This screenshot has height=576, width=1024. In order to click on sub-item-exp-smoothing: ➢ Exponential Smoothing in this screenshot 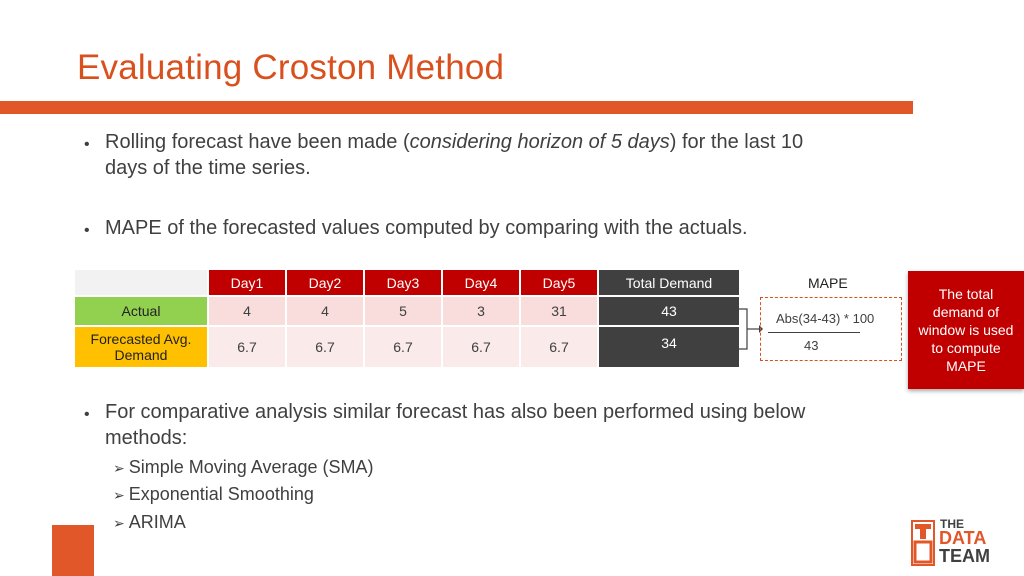, I will do `click(213, 494)`.